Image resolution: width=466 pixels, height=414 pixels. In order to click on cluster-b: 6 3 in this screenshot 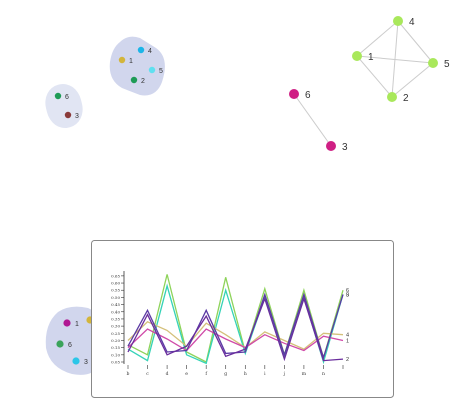, I will do `click(64, 105)`.